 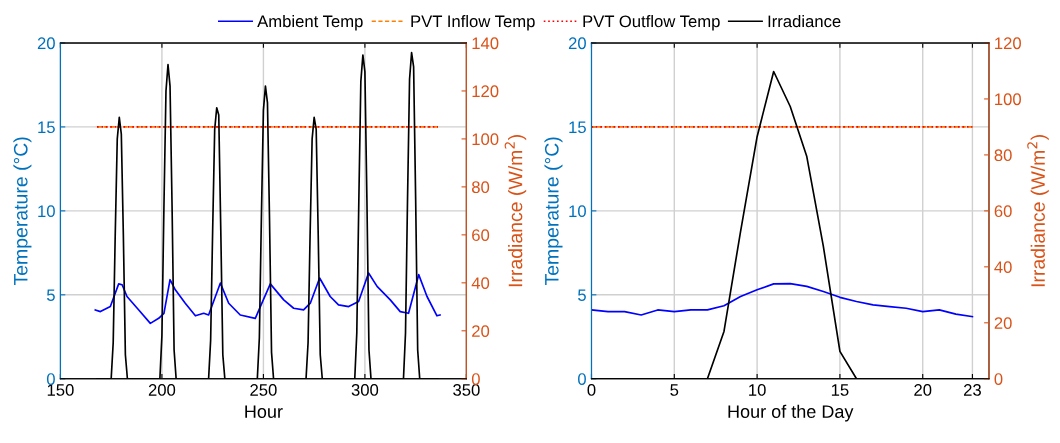 I want to click on x-tick-label: 300, so click(x=365, y=390).